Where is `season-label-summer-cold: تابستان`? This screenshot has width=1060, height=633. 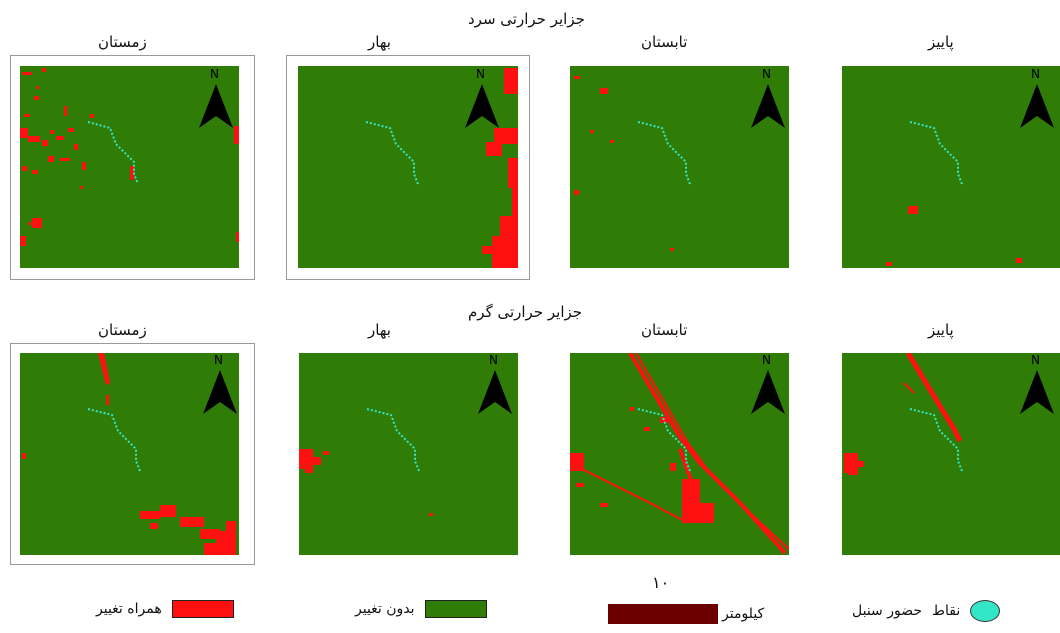
season-label-summer-cold: تابستان is located at coordinates (664, 42).